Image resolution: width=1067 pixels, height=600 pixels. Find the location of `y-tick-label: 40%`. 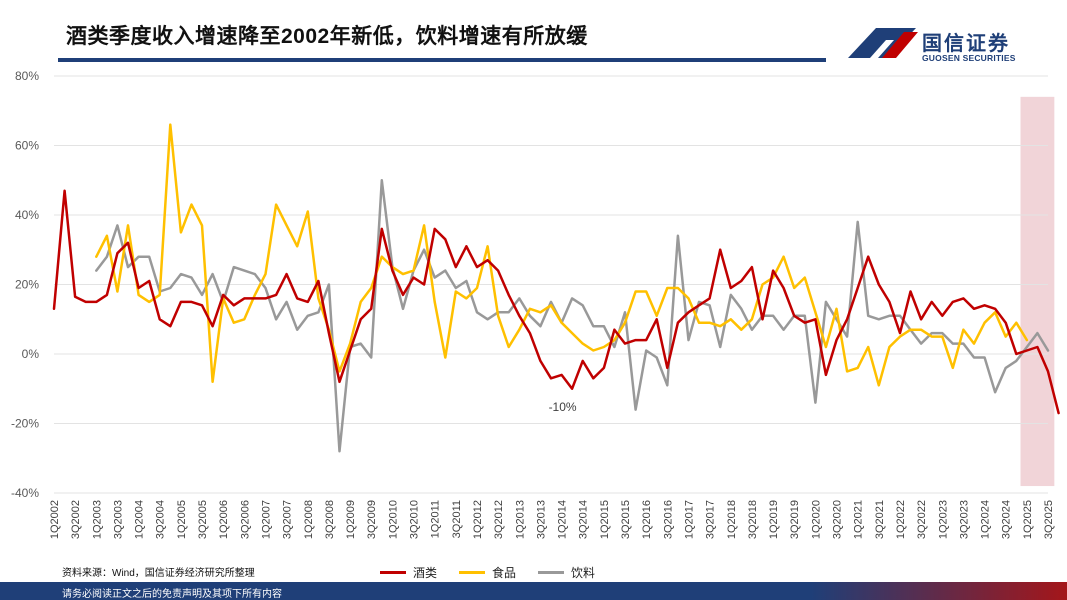

y-tick-label: 40% is located at coordinates (27, 215).